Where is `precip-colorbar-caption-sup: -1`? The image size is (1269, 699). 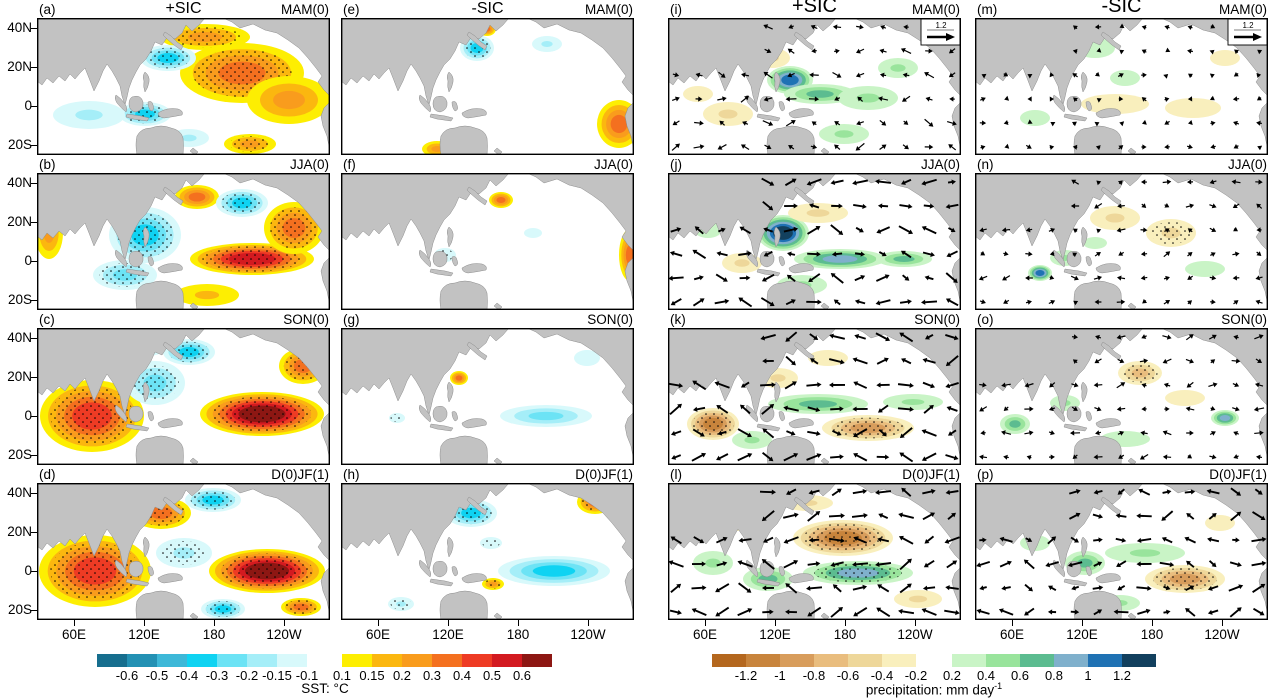 precip-colorbar-caption-sup: -1 is located at coordinates (998, 686).